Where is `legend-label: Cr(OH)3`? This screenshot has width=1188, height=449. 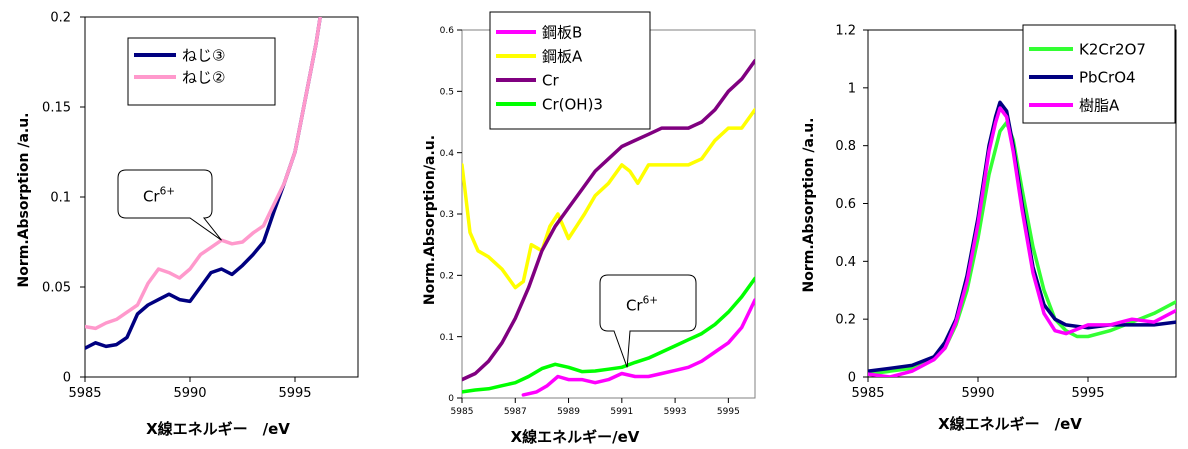
legend-label: Cr(OH)3 is located at coordinates (572, 104).